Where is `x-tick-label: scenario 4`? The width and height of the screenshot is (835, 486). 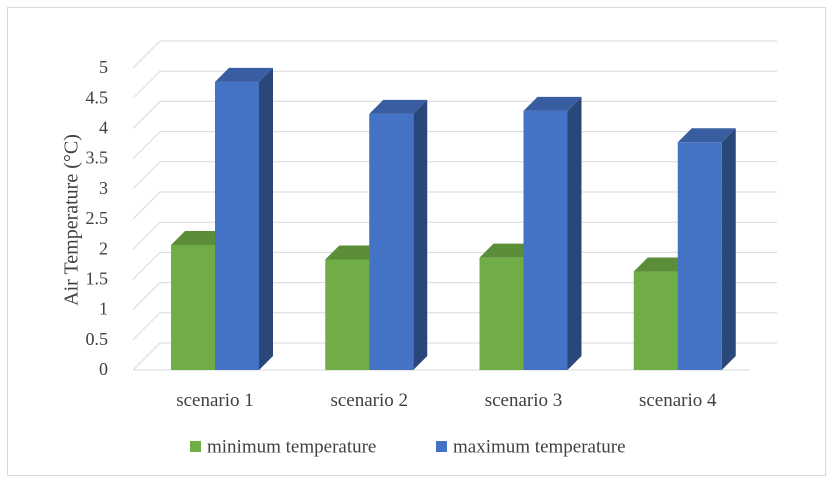
x-tick-label: scenario 4 is located at coordinates (678, 400).